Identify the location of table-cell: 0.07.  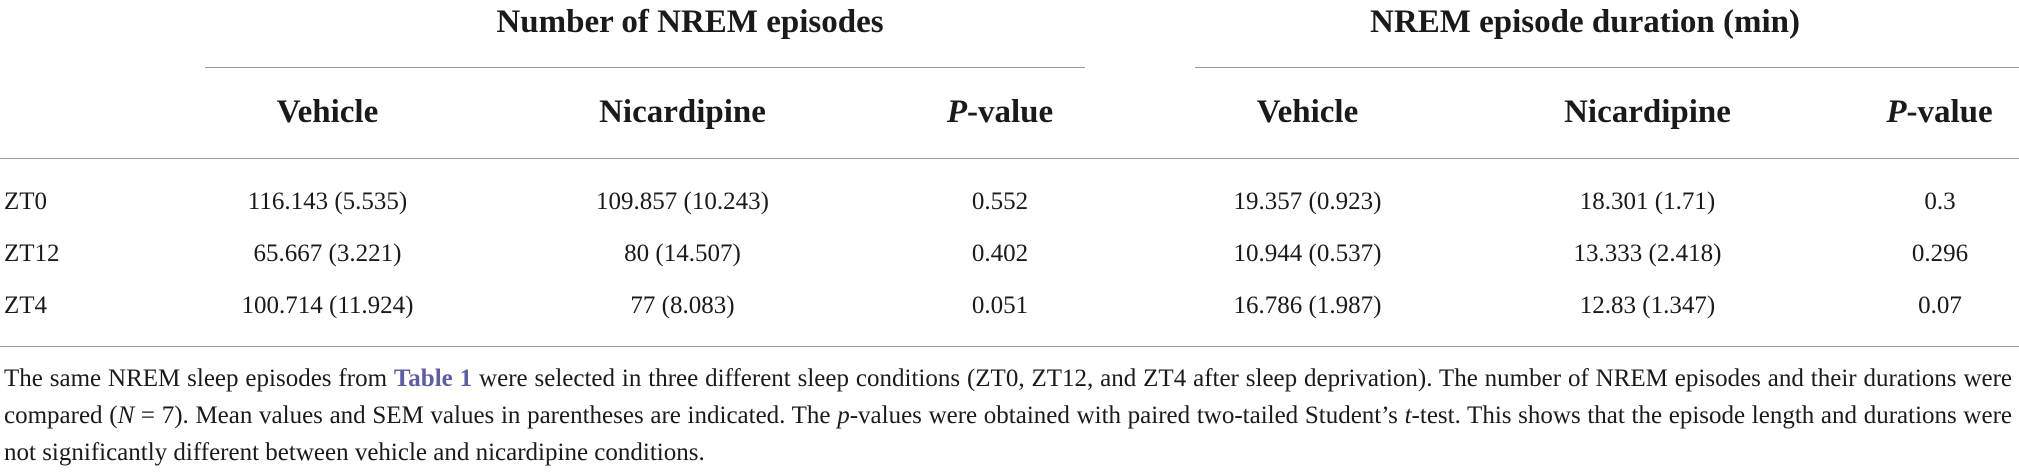
(1940, 305).